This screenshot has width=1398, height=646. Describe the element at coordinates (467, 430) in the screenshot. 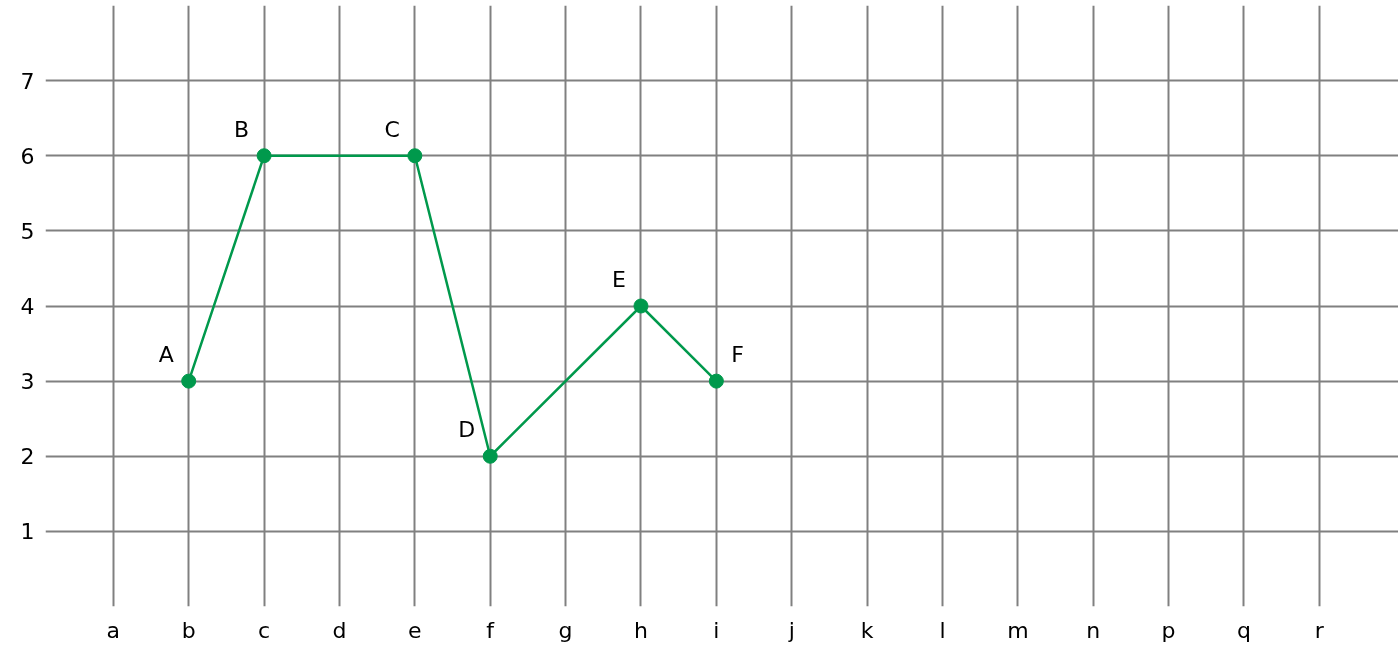

I see `annotation: D` at that location.